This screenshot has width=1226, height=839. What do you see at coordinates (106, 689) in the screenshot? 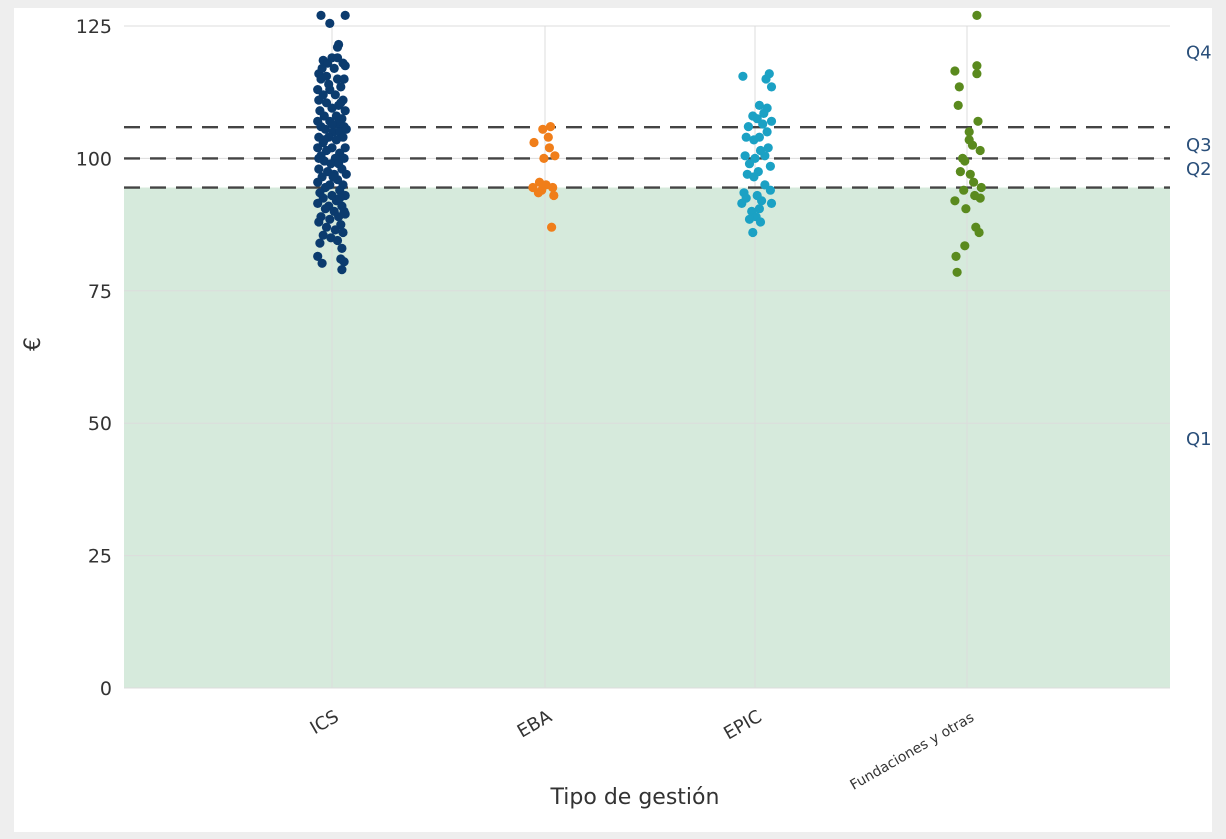
I see `y-tick-label-0: 0` at bounding box center [106, 689].